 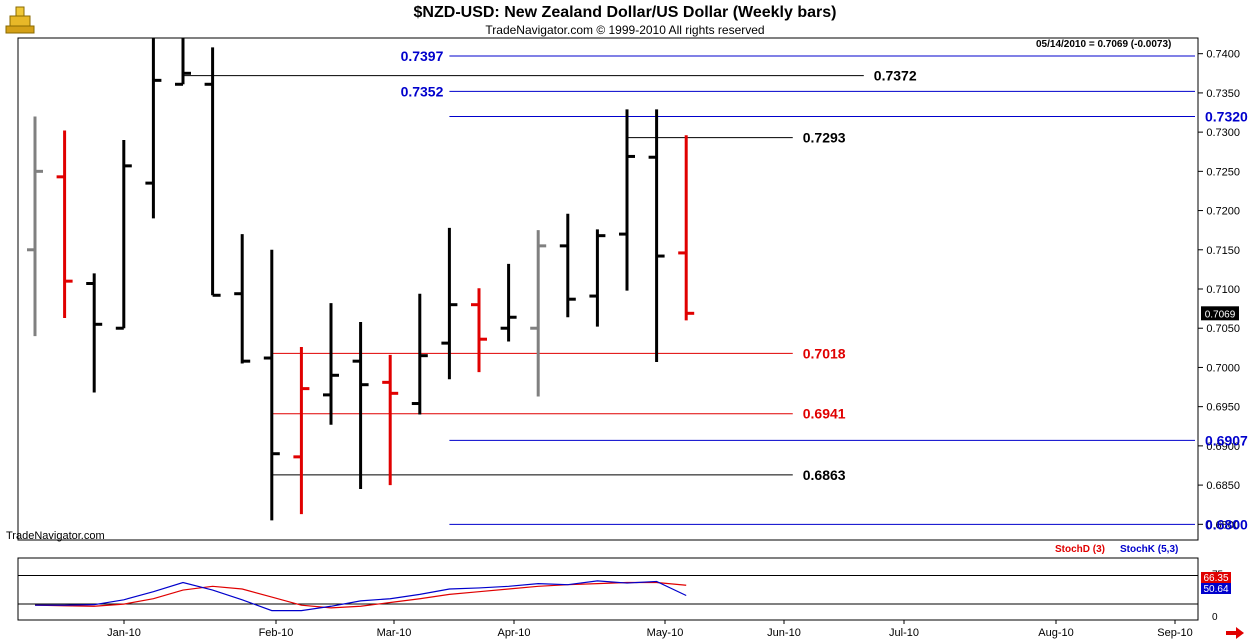 What do you see at coordinates (1223, 447) in the screenshot?
I see `y-tick-label: 0.6900` at bounding box center [1223, 447].